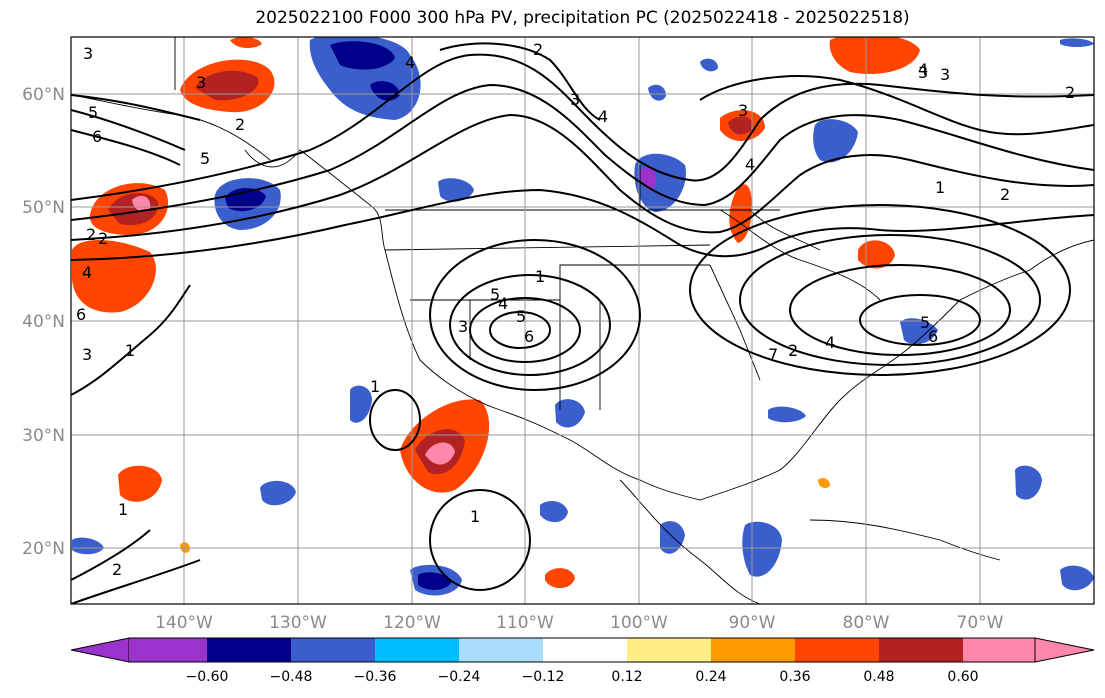  Describe the element at coordinates (184, 623) in the screenshot. I see `lon-label: 140°W` at that location.